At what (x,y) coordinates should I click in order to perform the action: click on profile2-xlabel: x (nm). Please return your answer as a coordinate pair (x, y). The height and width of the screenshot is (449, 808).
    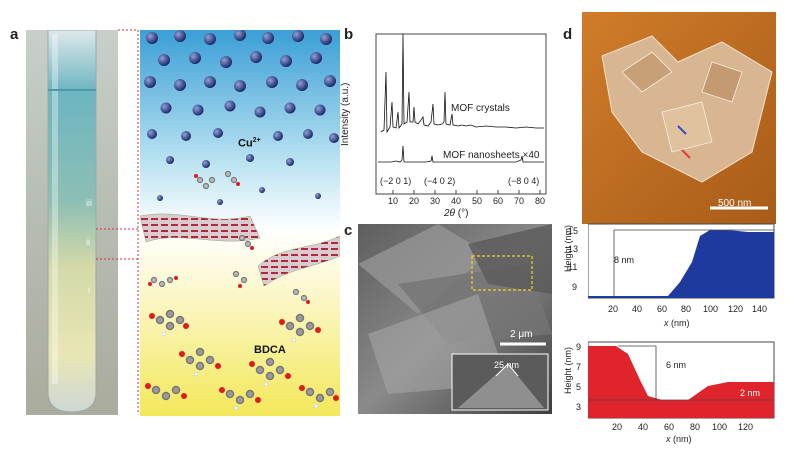
    Looking at the image, I should click on (679, 439).